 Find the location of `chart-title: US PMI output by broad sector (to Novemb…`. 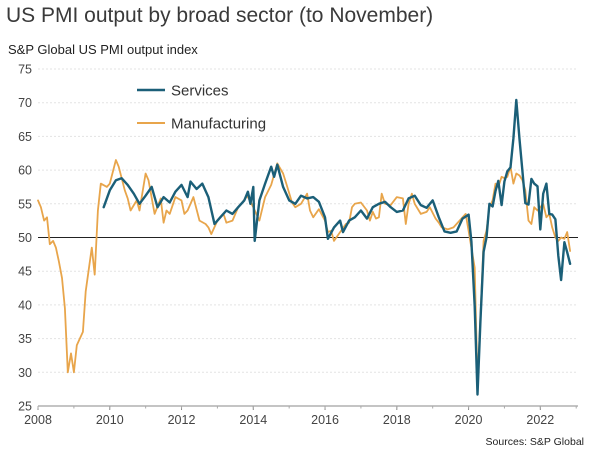

chart-title: US PMI output by broad sector (to Novemb… is located at coordinates (220, 15).